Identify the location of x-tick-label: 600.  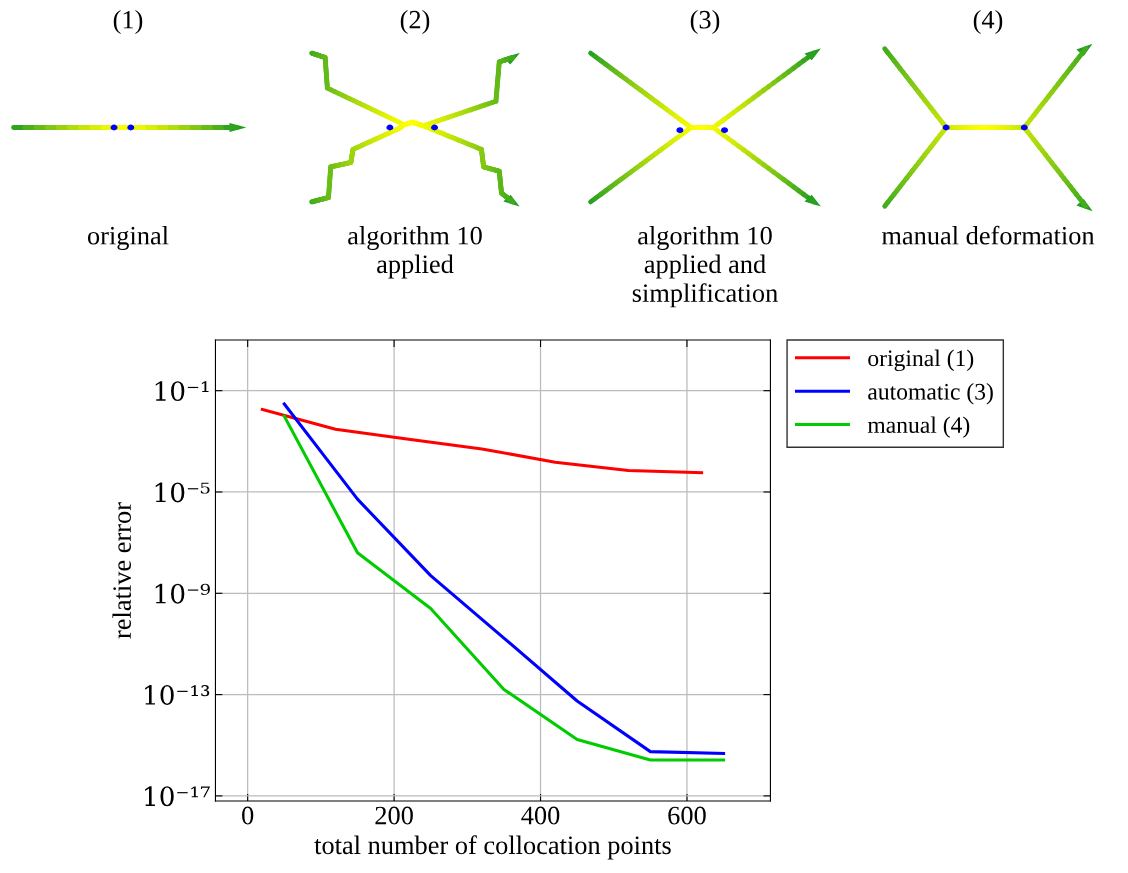
(687, 815).